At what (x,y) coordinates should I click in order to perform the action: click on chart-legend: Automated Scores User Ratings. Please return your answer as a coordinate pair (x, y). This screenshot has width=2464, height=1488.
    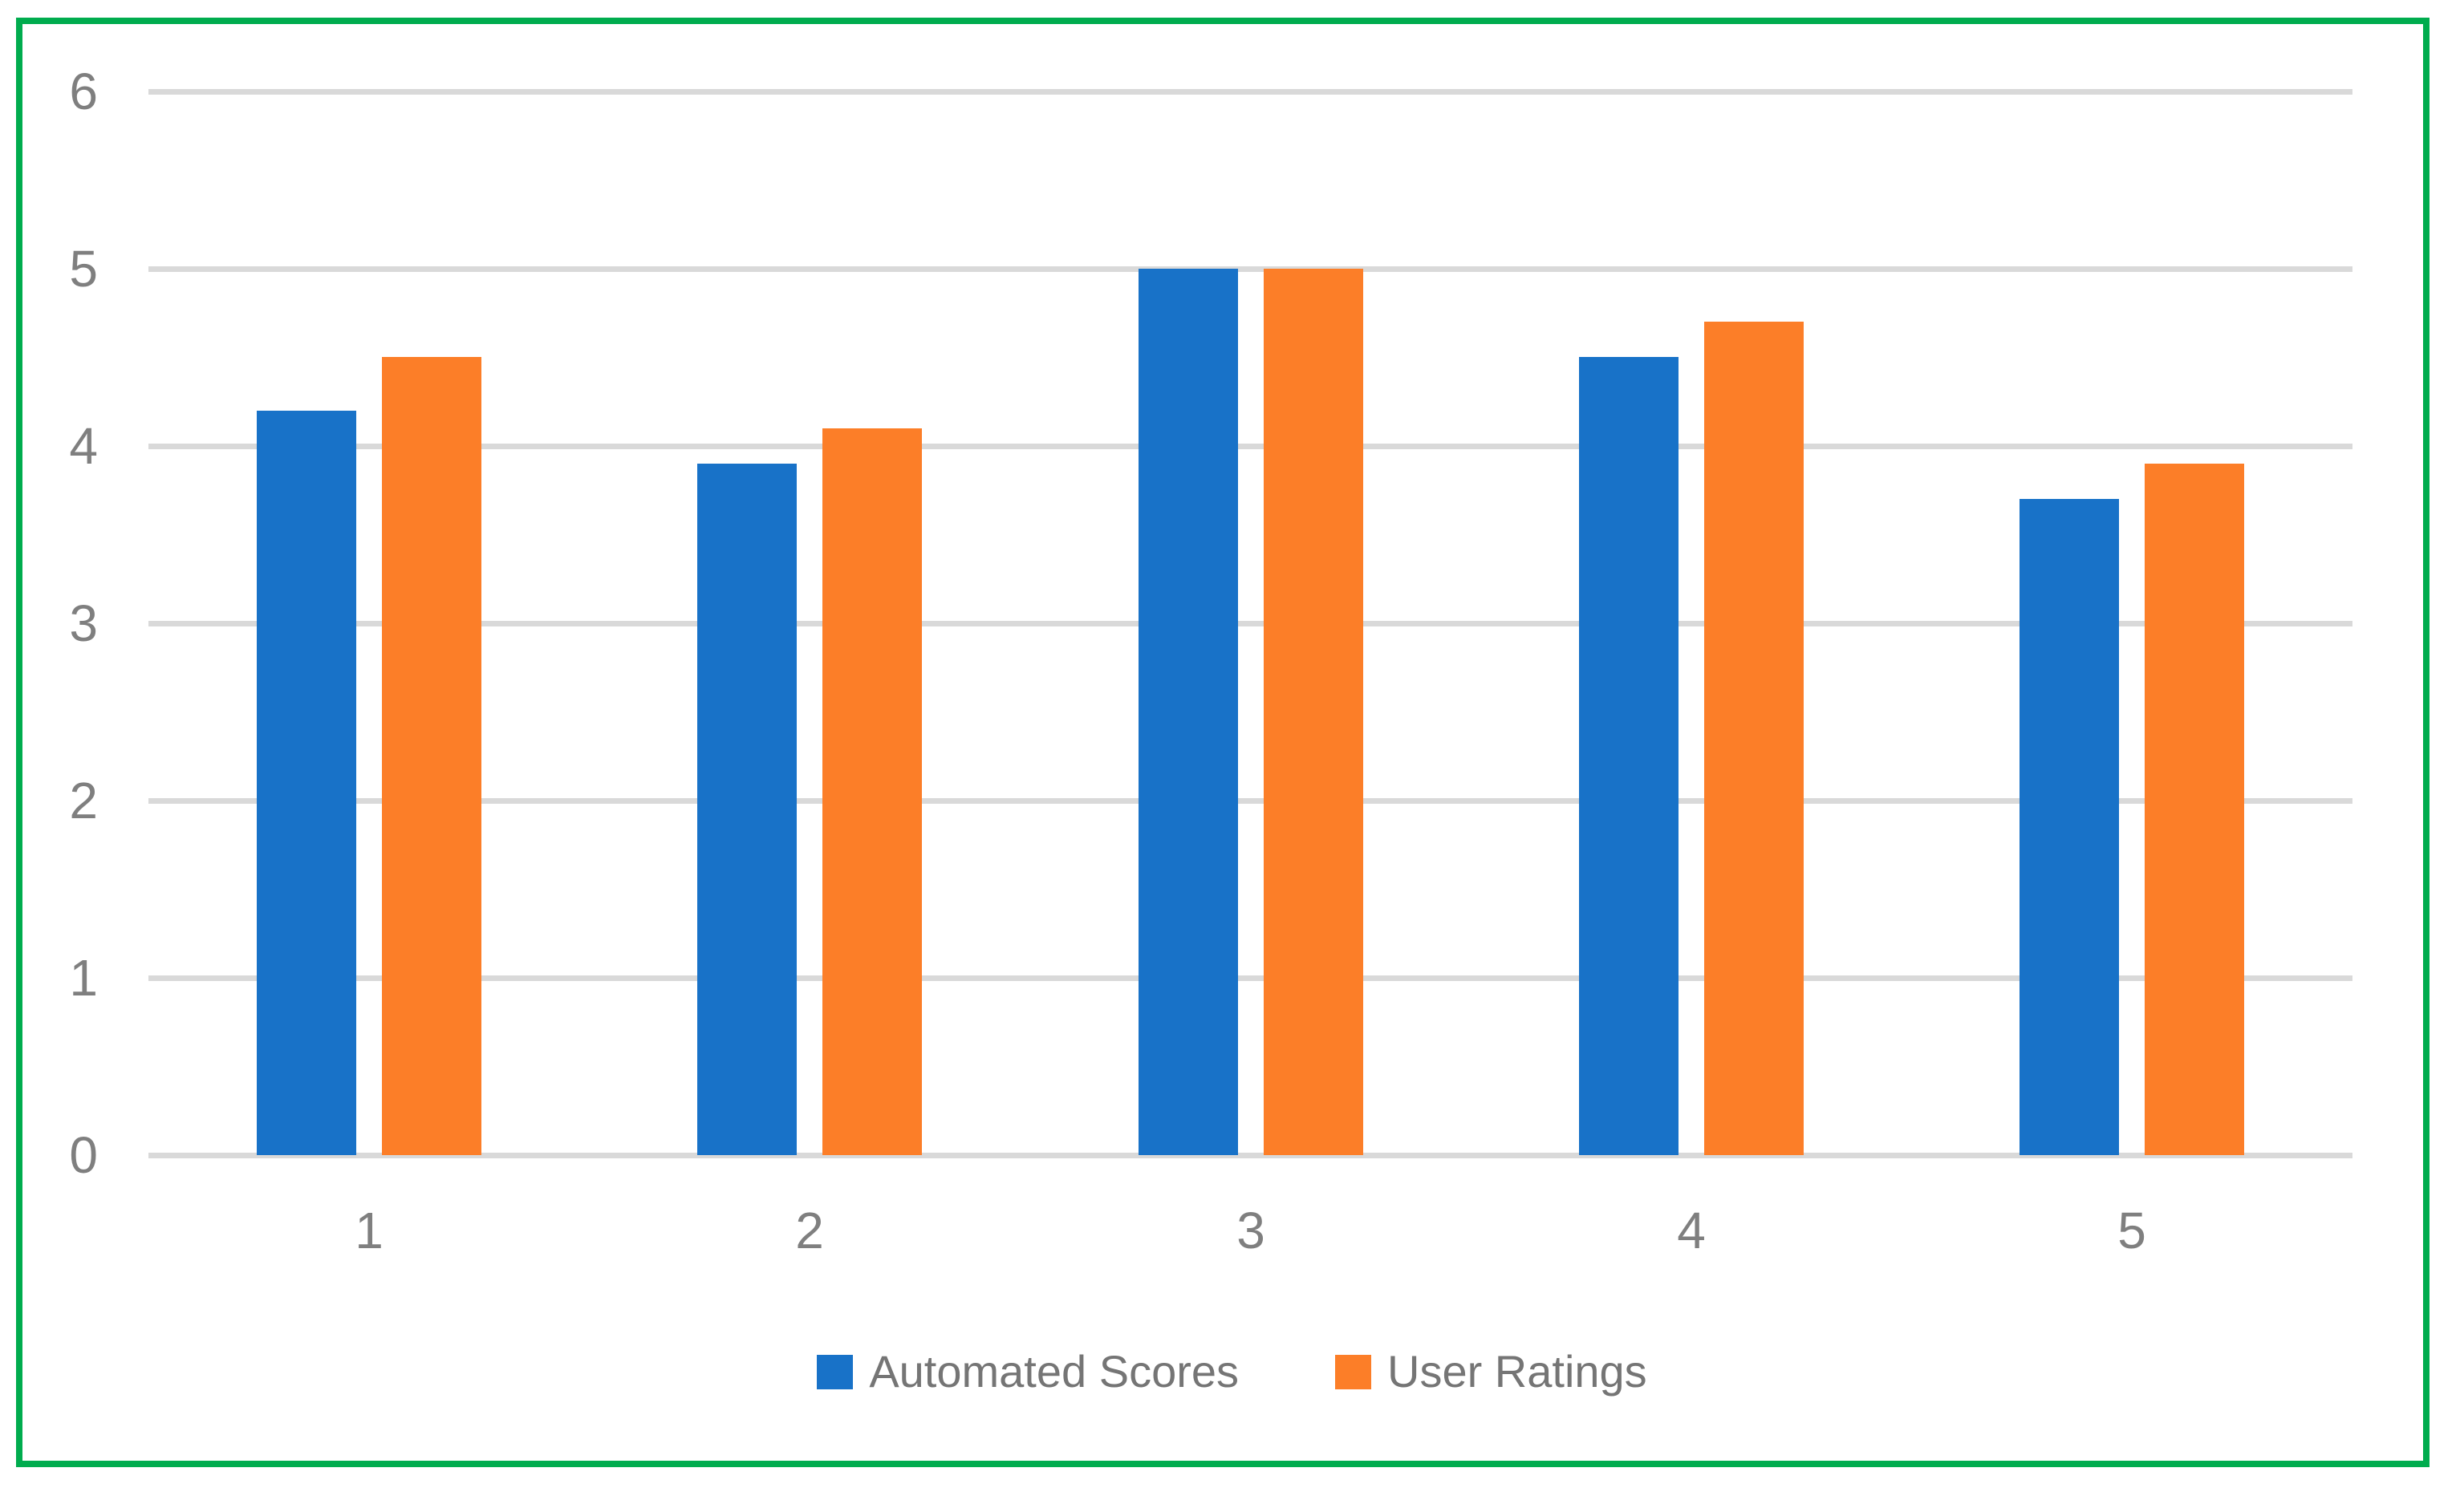
    Looking at the image, I should click on (1232, 1371).